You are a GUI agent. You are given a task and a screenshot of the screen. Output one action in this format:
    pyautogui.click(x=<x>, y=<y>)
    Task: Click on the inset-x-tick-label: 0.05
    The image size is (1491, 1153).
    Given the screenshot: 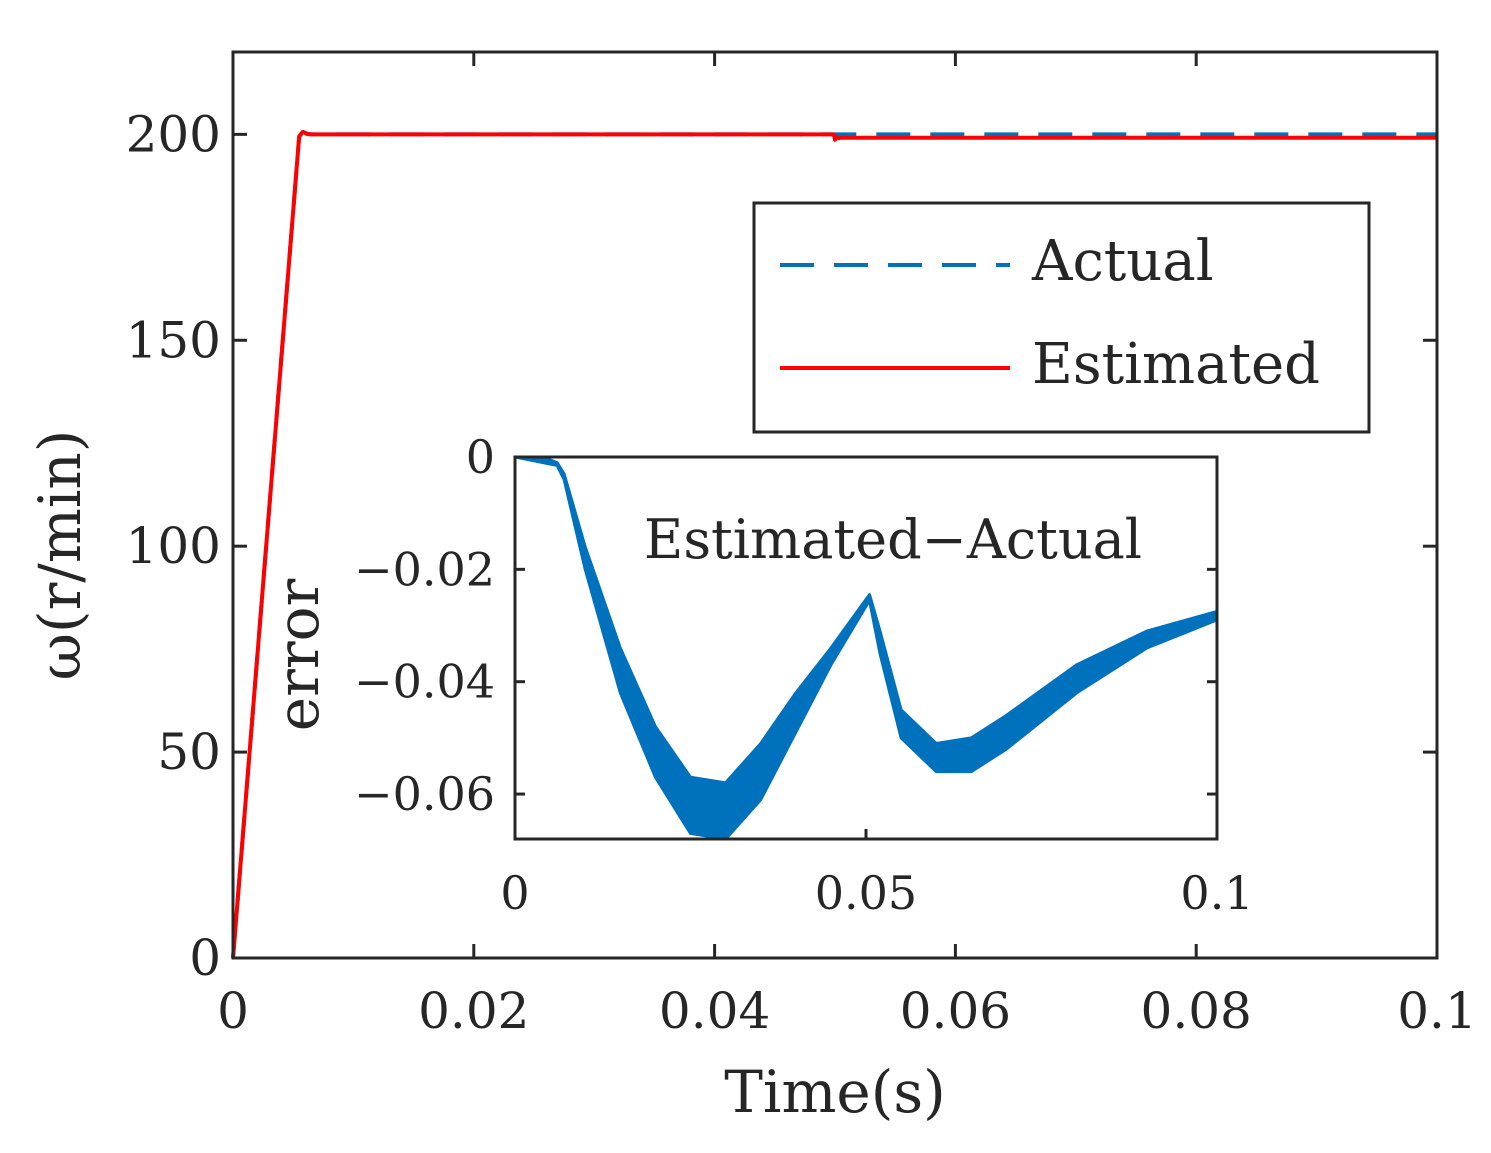 What is the action you would take?
    pyautogui.click(x=866, y=893)
    